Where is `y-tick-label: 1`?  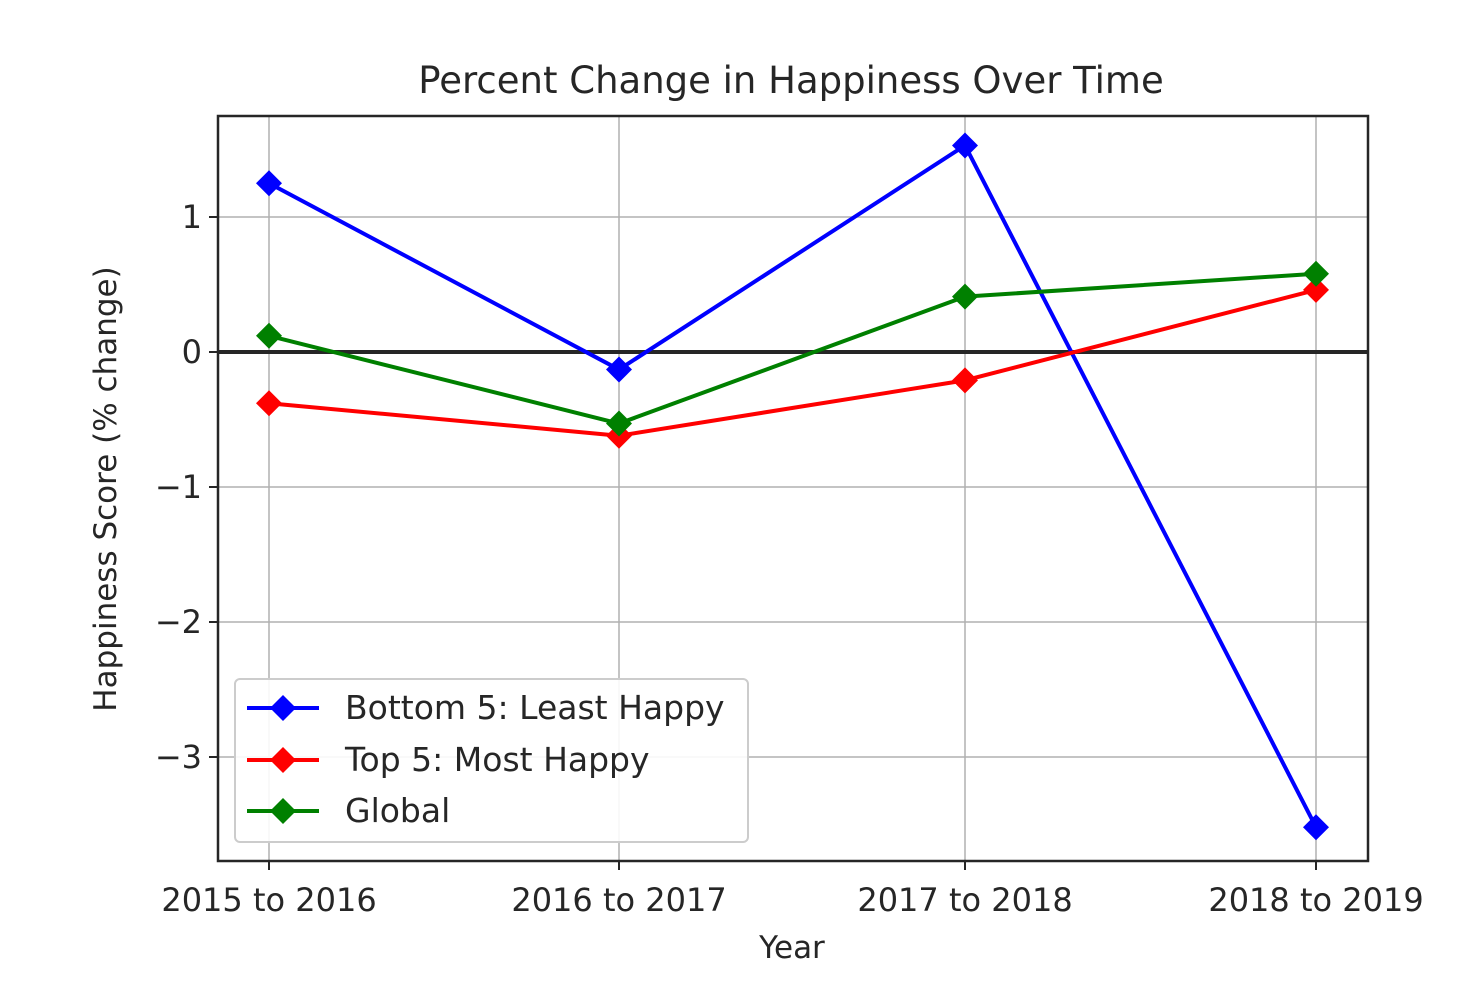
y-tick-label: 1 is located at coordinates (192, 217).